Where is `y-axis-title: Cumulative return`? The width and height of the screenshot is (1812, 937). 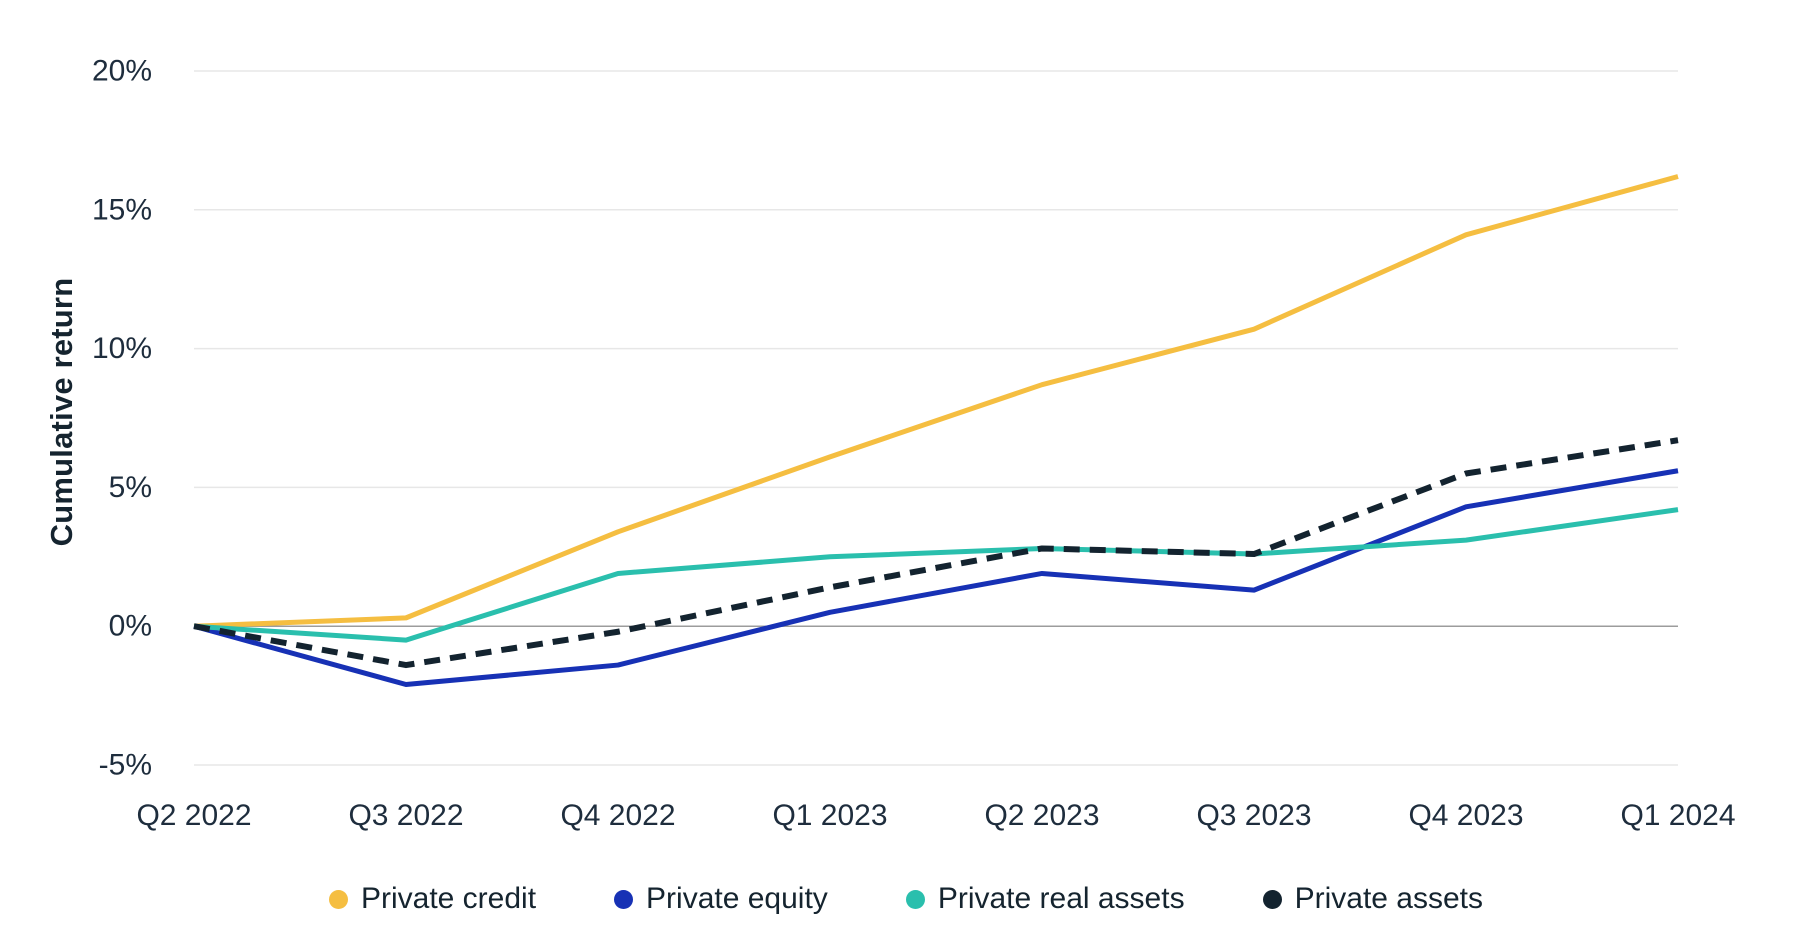
y-axis-title: Cumulative return is located at coordinates (61, 412).